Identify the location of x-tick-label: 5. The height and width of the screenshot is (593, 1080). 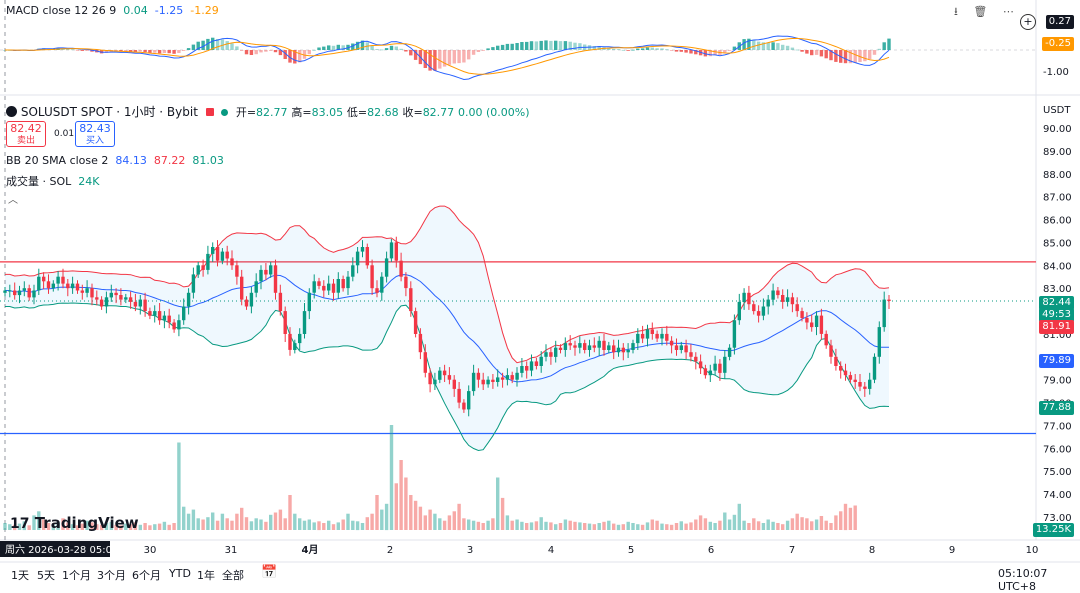
(631, 550).